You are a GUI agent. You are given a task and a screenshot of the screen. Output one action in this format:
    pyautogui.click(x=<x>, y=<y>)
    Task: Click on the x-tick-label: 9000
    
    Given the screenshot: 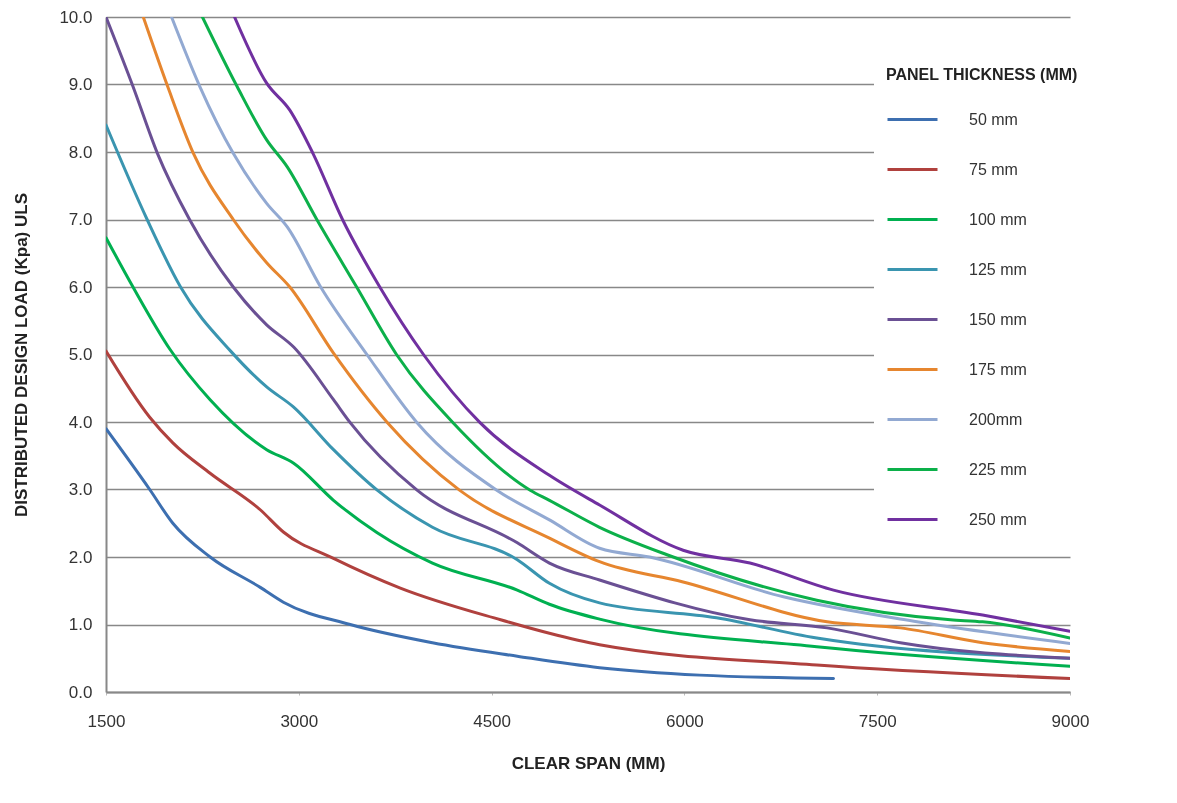 What is the action you would take?
    pyautogui.click(x=1070, y=721)
    